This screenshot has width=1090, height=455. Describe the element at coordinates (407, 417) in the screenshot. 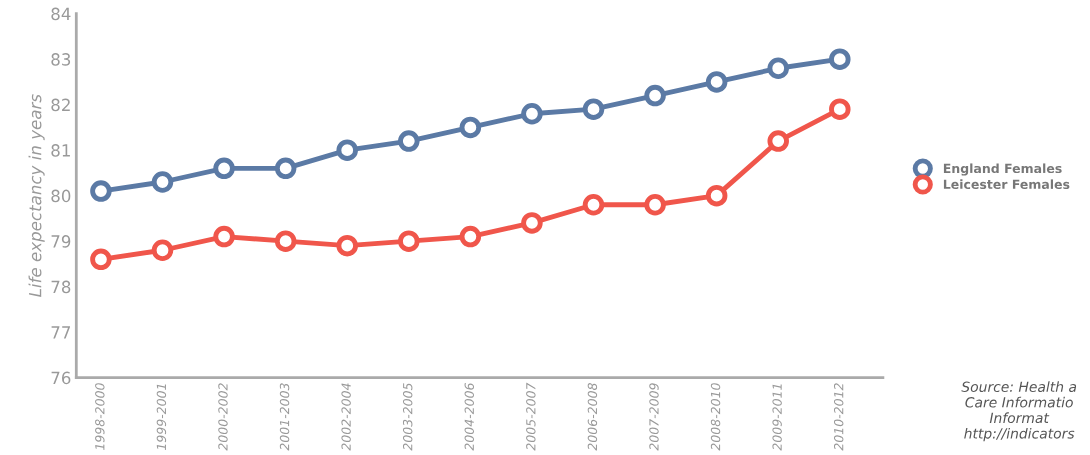

I see `x-tick-label: 2003-2005` at that location.